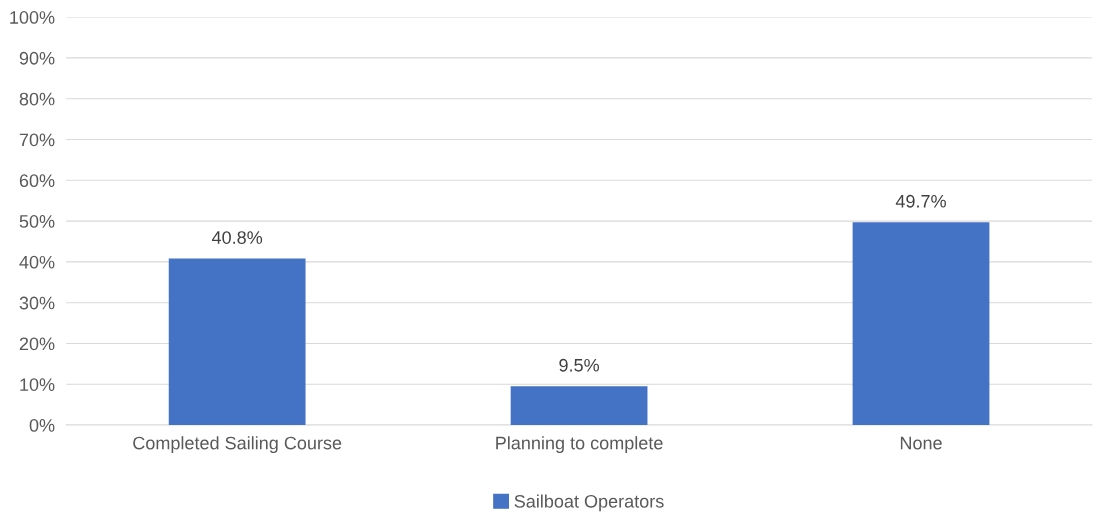 This screenshot has width=1103, height=519. I want to click on y-tick-label: 40%, so click(37, 262).